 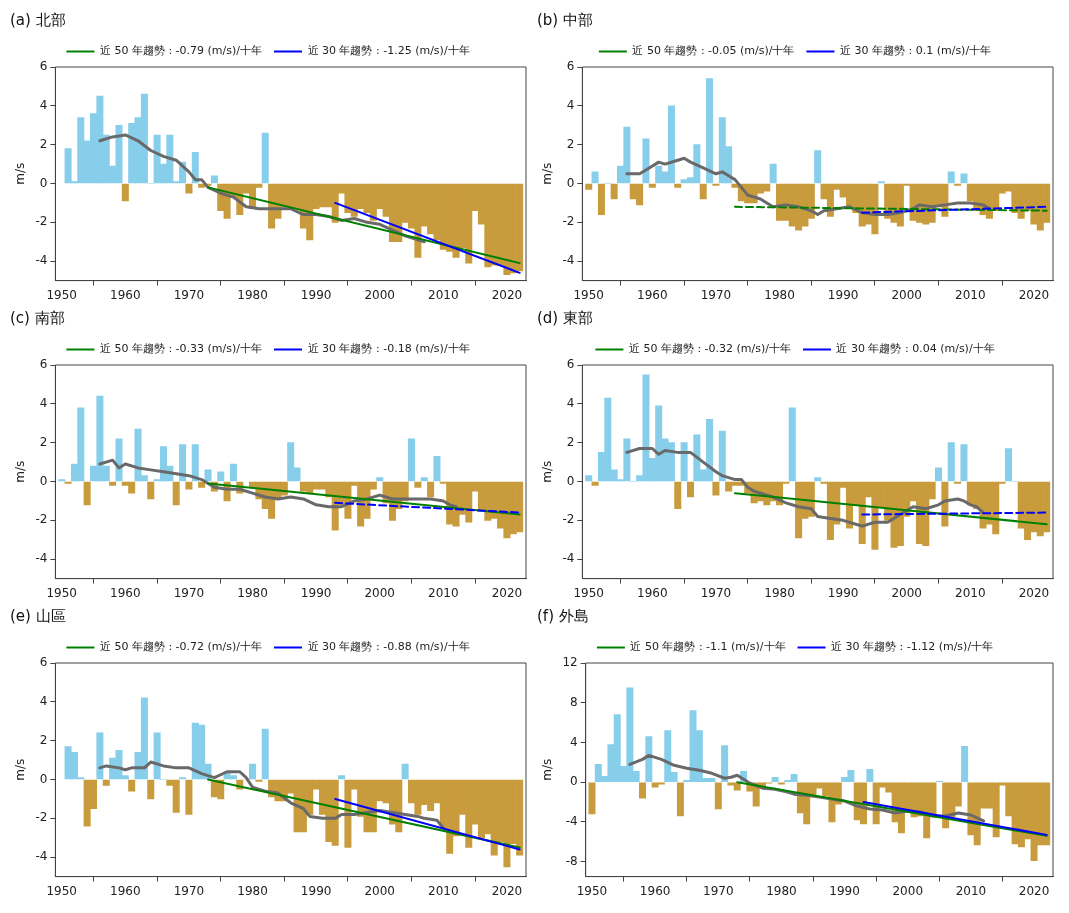 I want to click on chart-title: (c) 南部, so click(x=37, y=317).